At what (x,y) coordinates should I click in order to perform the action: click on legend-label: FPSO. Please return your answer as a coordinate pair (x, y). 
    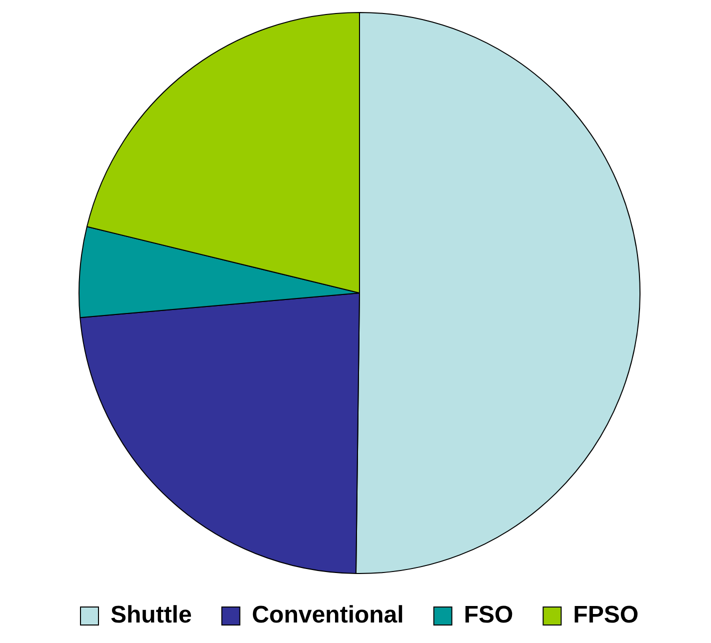
    Looking at the image, I should click on (606, 615).